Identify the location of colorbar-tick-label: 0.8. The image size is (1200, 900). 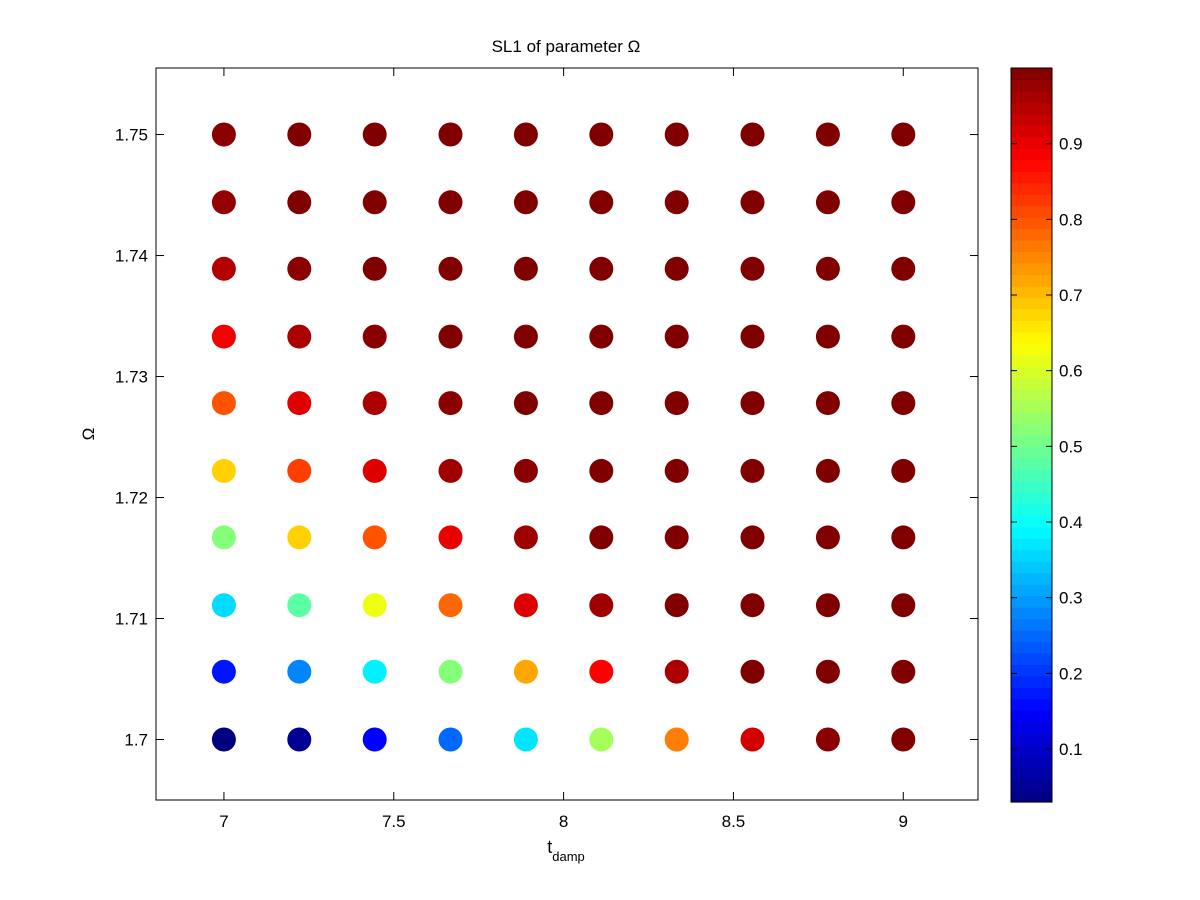
(1071, 219).